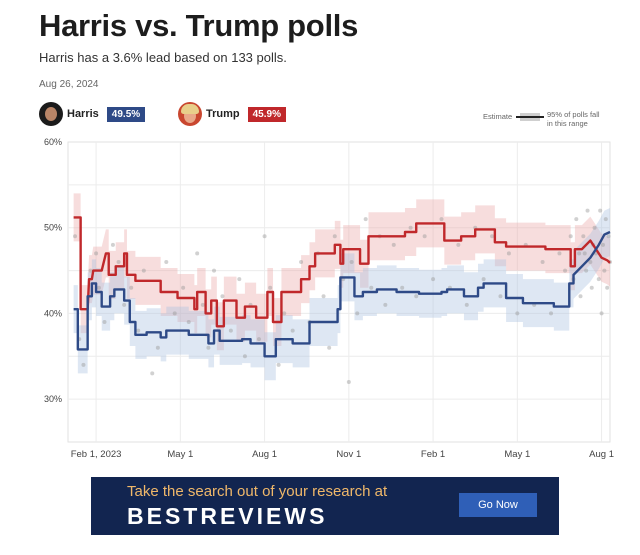 Image resolution: width=640 pixels, height=555 pixels. Describe the element at coordinates (530, 117) in the screenshot. I see `legend-swatch` at that location.